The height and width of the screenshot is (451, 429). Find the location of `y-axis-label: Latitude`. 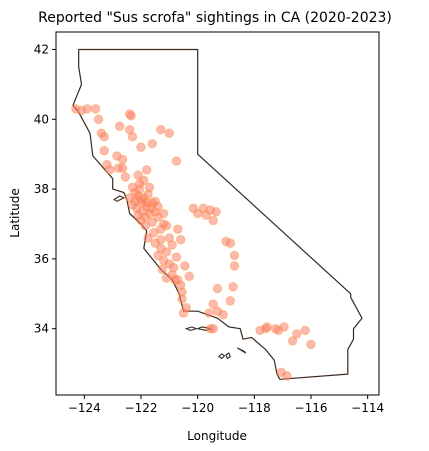

y-axis-label: Latitude is located at coordinates (15, 212).